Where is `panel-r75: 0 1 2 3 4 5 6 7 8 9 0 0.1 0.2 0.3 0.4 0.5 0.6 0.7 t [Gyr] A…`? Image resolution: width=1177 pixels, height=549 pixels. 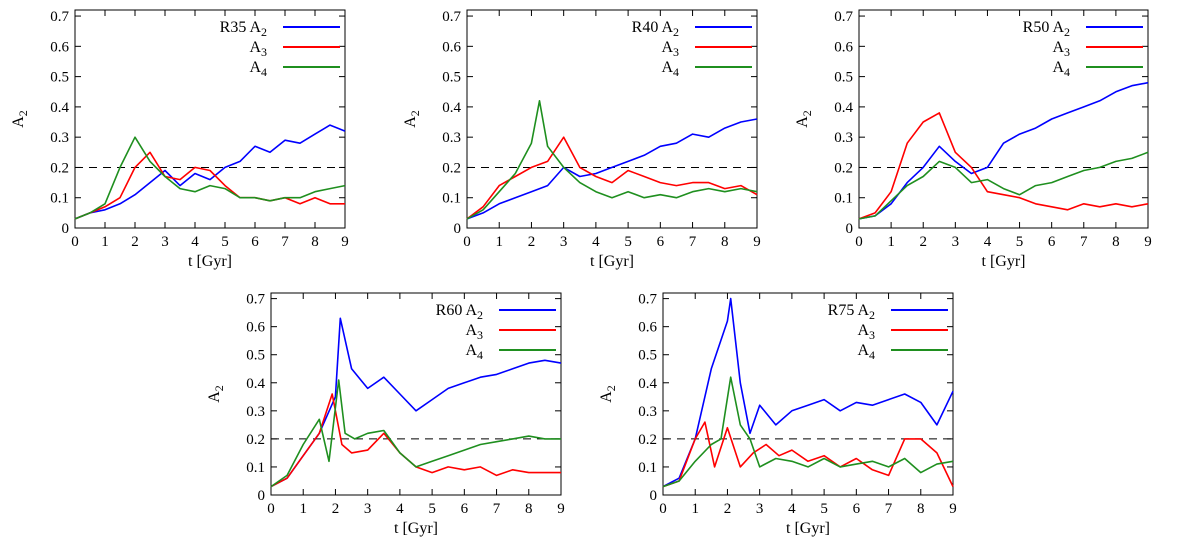
panel-r75: 0 1 2 3 4 5 6 7 8 9 0 0.1 0.2 0.3 0.4 0.5 0.6 0.7 t [Gyr] A… is located at coordinates (777, 414).